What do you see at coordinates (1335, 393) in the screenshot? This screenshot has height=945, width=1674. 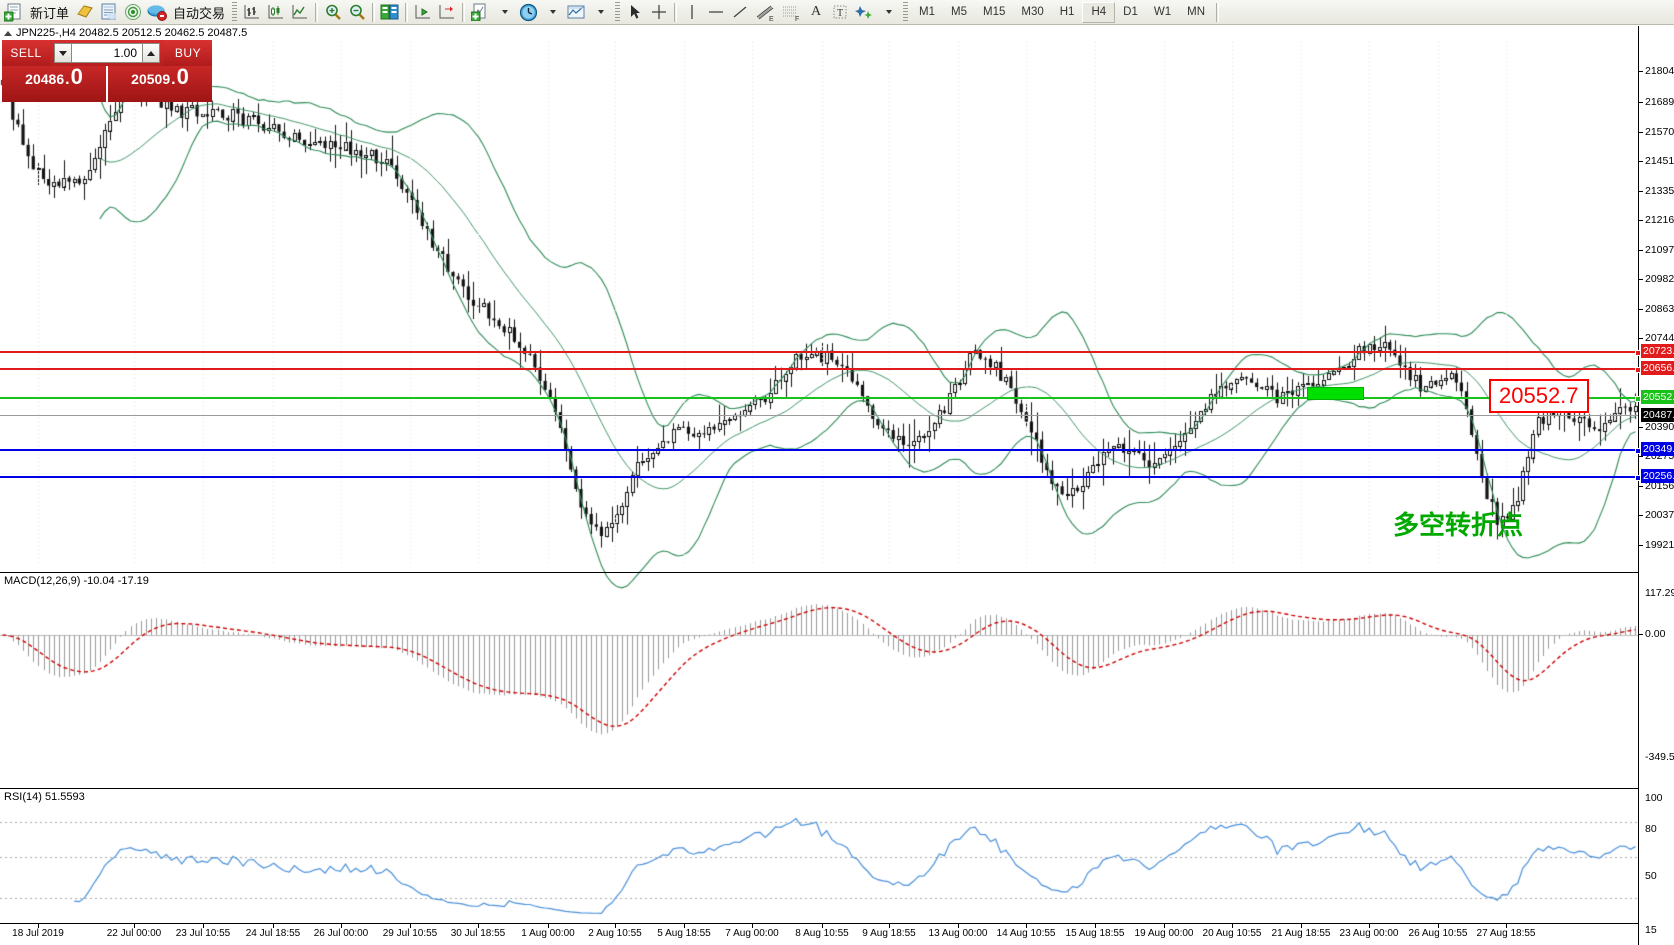 I see `highlight-rectangle` at bounding box center [1335, 393].